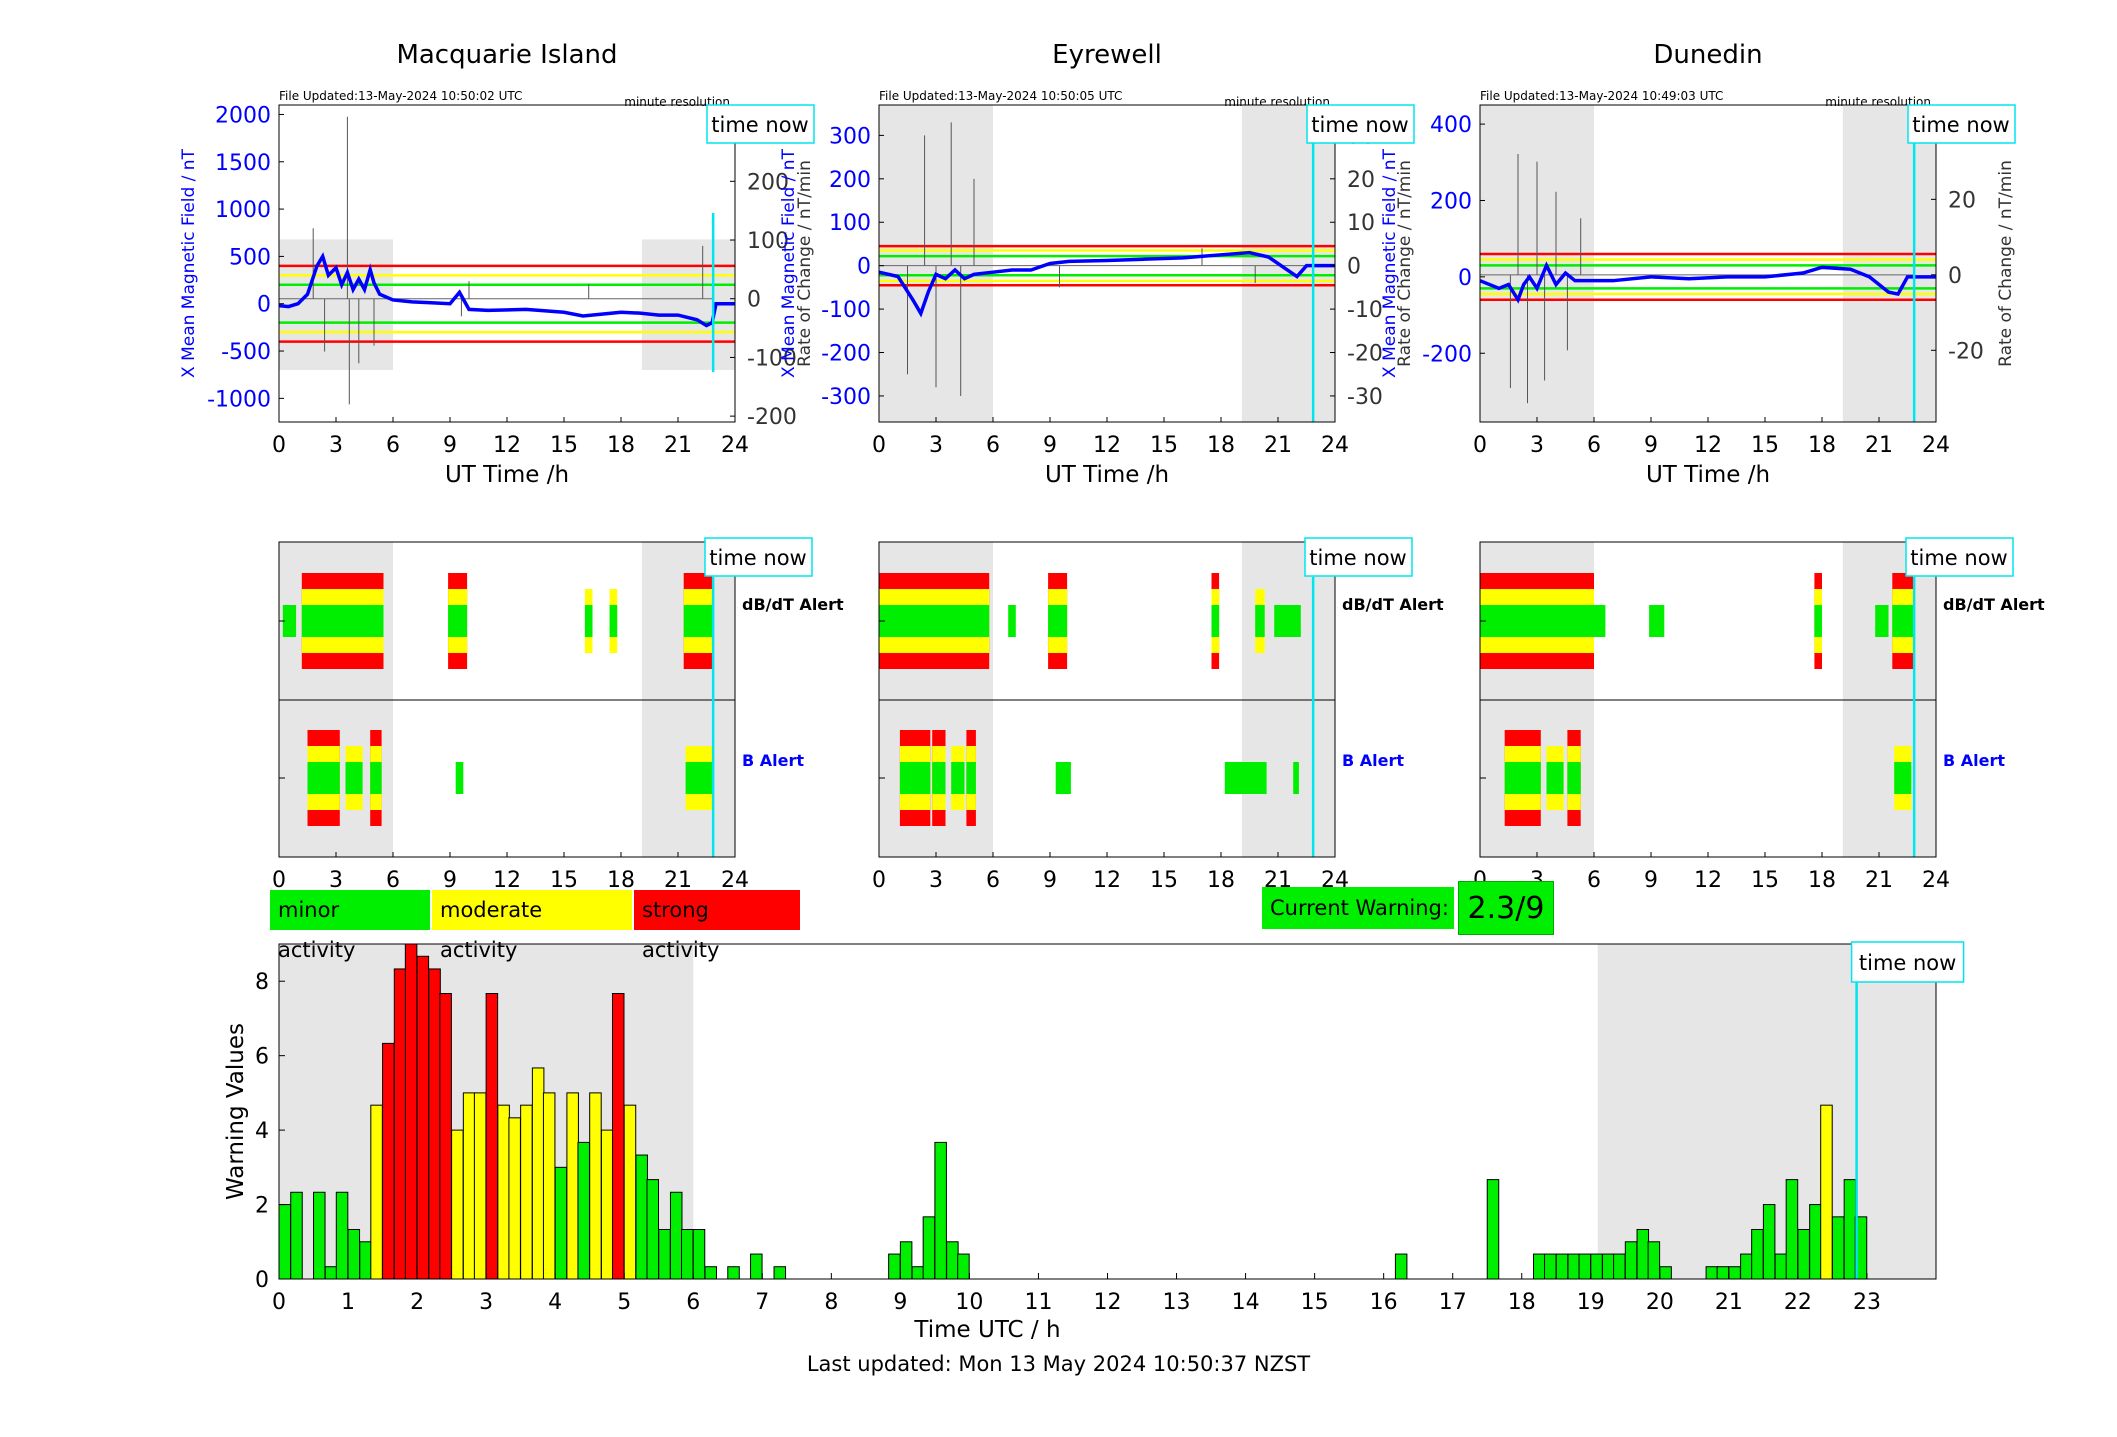  I want to click on b-alert-label: B Alert, so click(1373, 760).